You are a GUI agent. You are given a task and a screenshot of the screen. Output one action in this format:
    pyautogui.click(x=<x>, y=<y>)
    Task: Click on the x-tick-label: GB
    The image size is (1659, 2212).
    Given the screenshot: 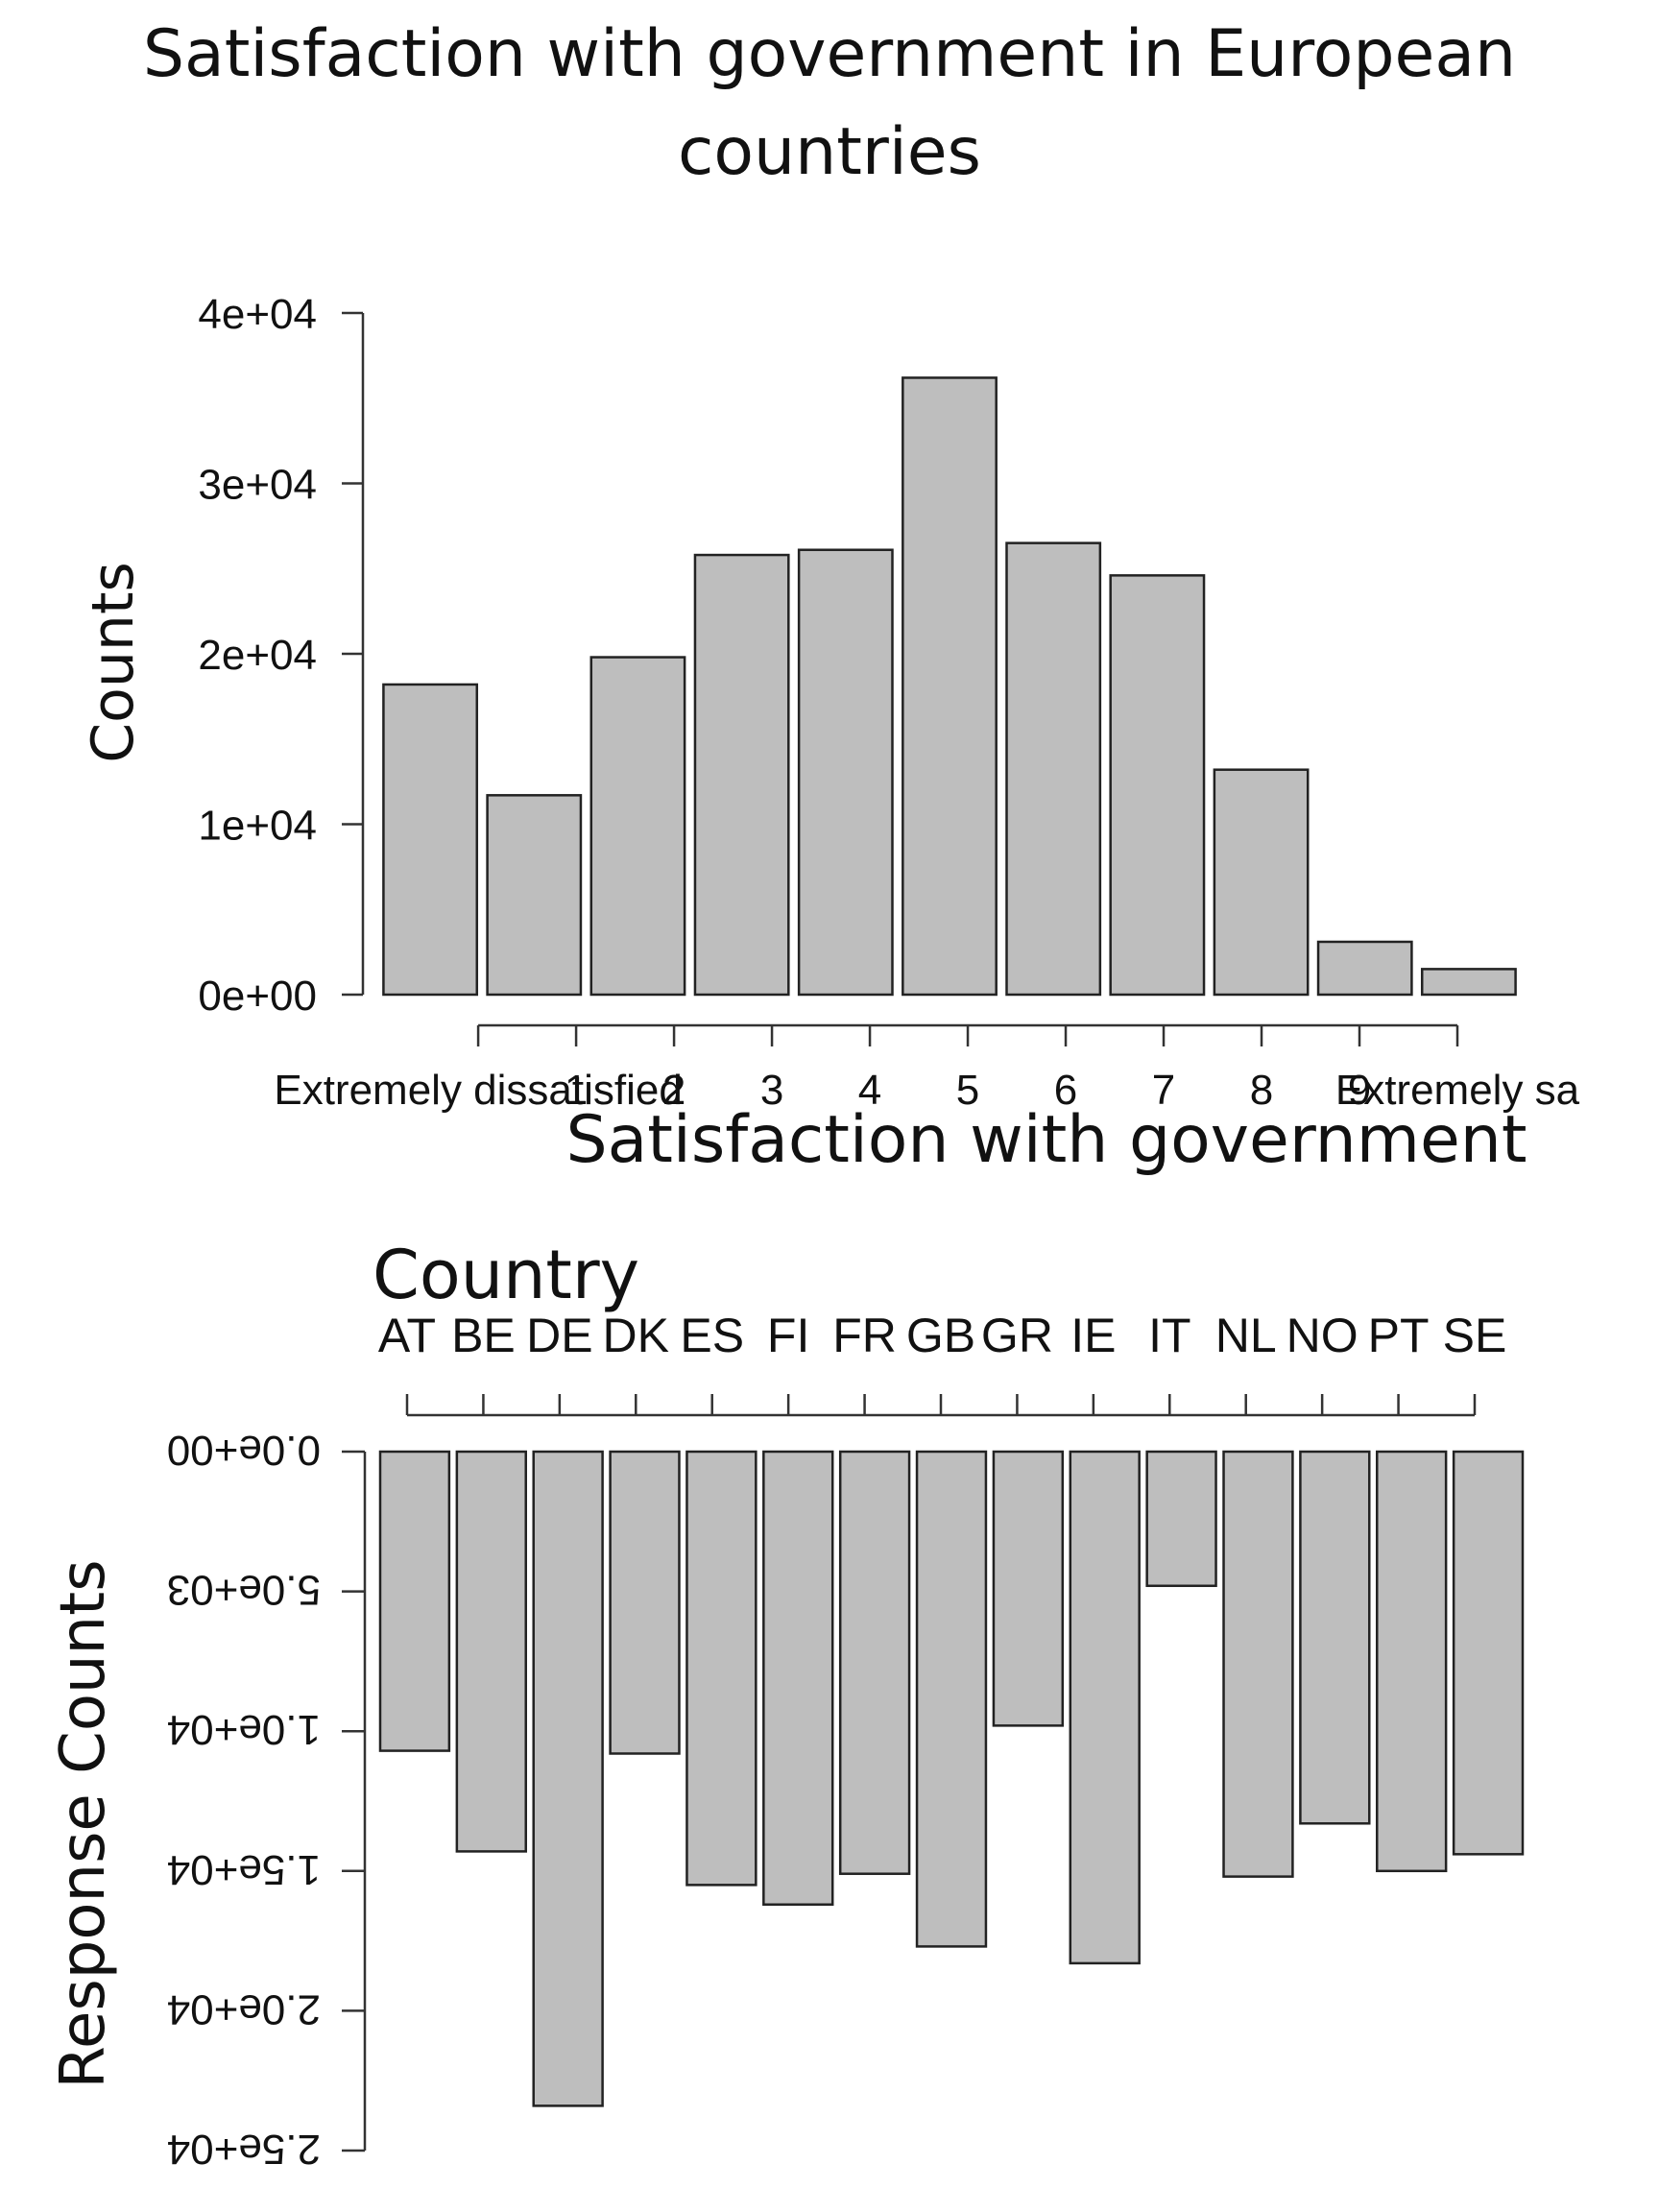 What is the action you would take?
    pyautogui.click(x=940, y=1335)
    